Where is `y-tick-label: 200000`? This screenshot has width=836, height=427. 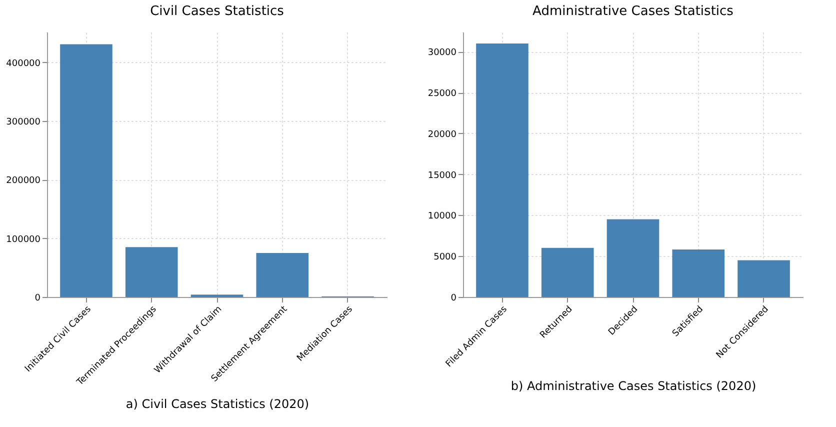
y-tick-label: 200000 is located at coordinates (23, 181).